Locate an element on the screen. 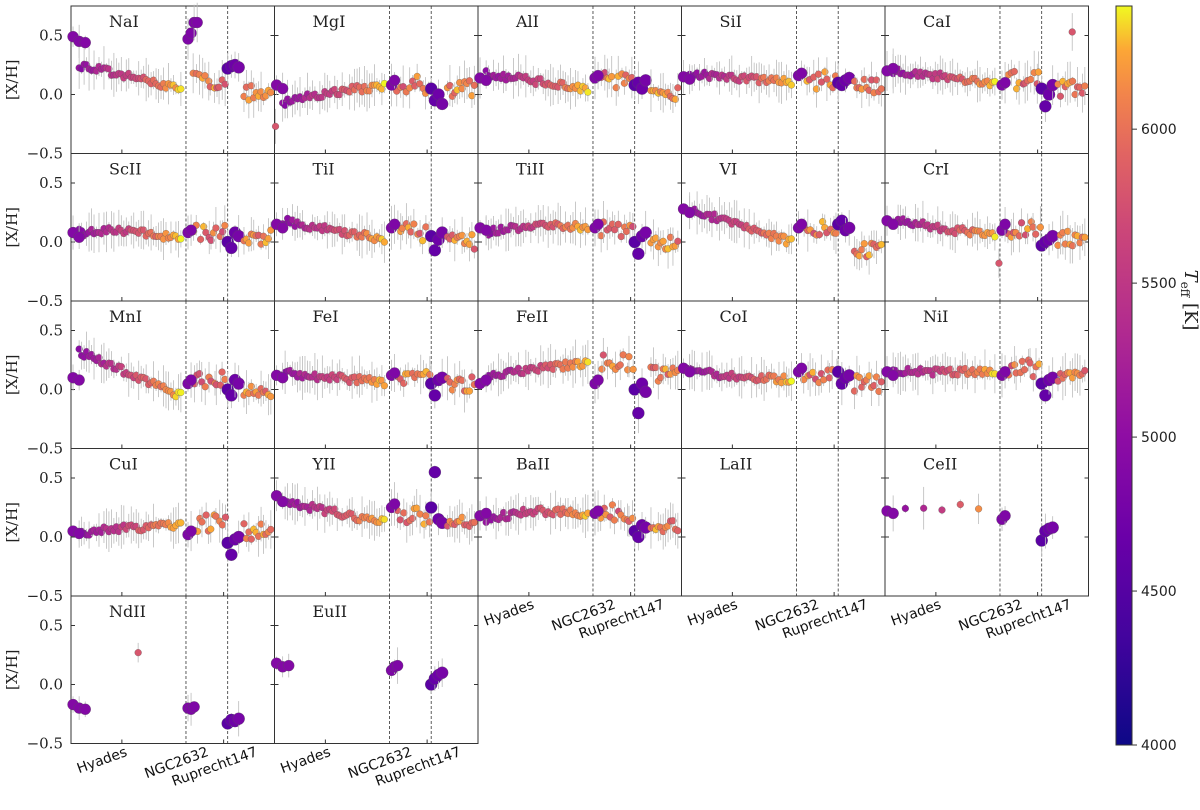 This screenshot has height=810, width=1200. colorbar-scale is located at coordinates (1124, 375).